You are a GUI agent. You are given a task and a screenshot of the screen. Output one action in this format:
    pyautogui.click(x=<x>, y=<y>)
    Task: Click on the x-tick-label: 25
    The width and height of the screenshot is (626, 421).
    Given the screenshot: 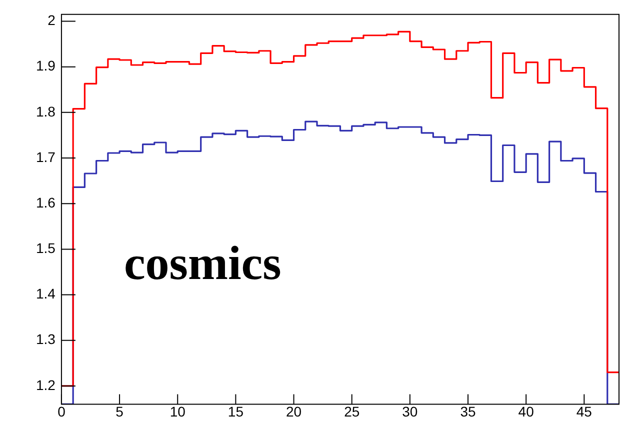 What is the action you would take?
    pyautogui.click(x=352, y=411)
    